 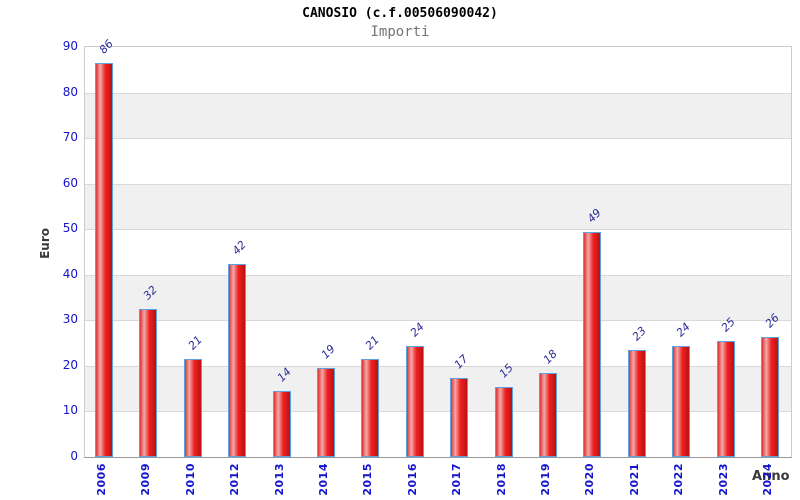 I want to click on bar-2021, so click(x=637, y=403).